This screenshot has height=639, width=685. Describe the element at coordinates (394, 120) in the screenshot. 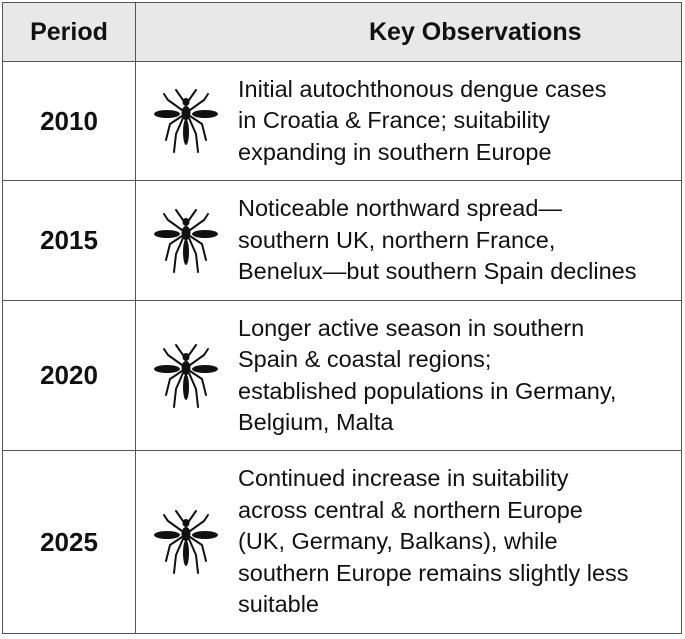

I see `text-line: in Croatia & France; suitability` at that location.